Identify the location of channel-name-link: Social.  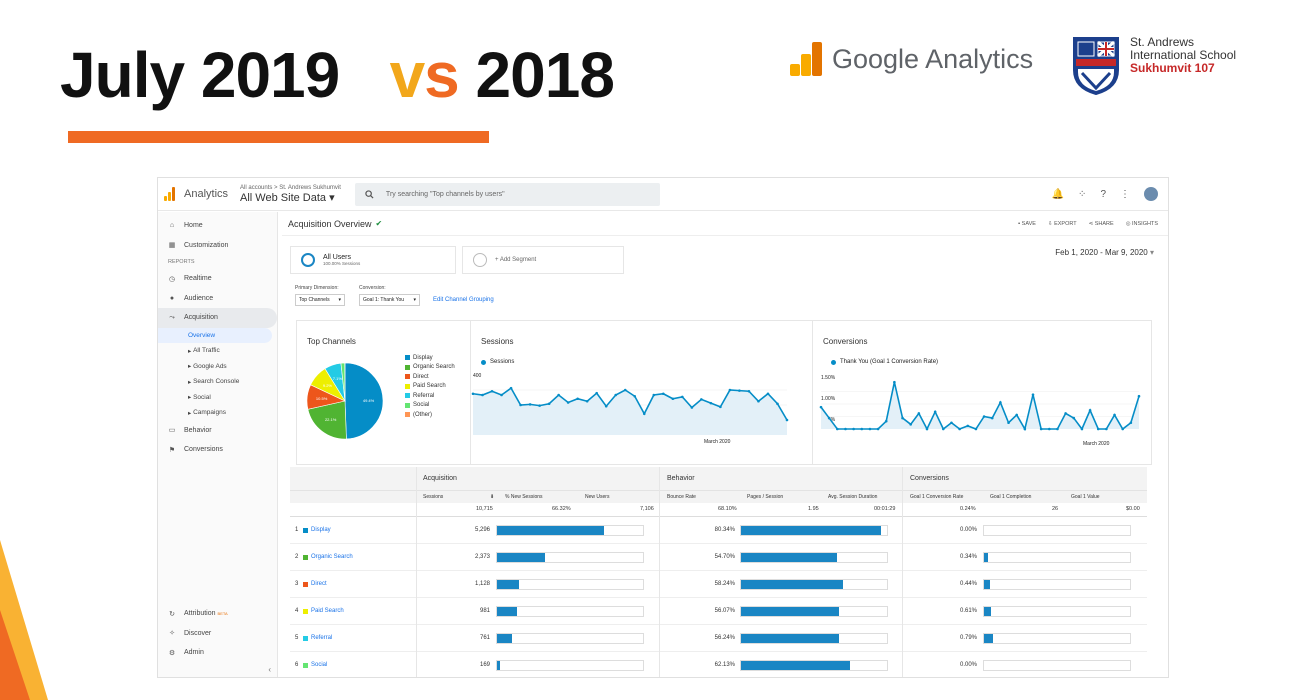
(319, 665).